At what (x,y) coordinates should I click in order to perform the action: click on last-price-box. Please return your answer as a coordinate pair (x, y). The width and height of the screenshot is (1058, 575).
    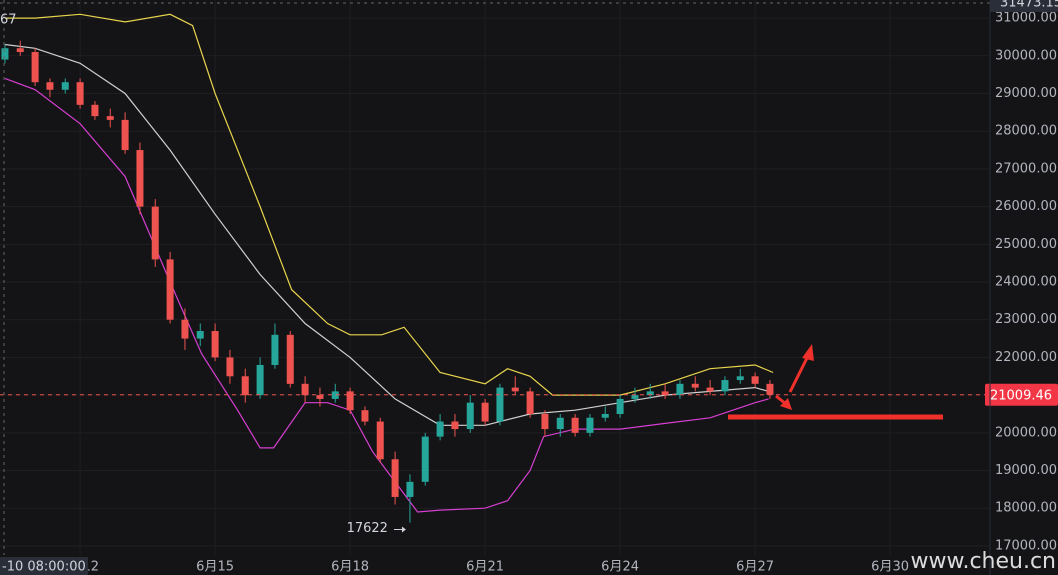
    Looking at the image, I should click on (1021, 394).